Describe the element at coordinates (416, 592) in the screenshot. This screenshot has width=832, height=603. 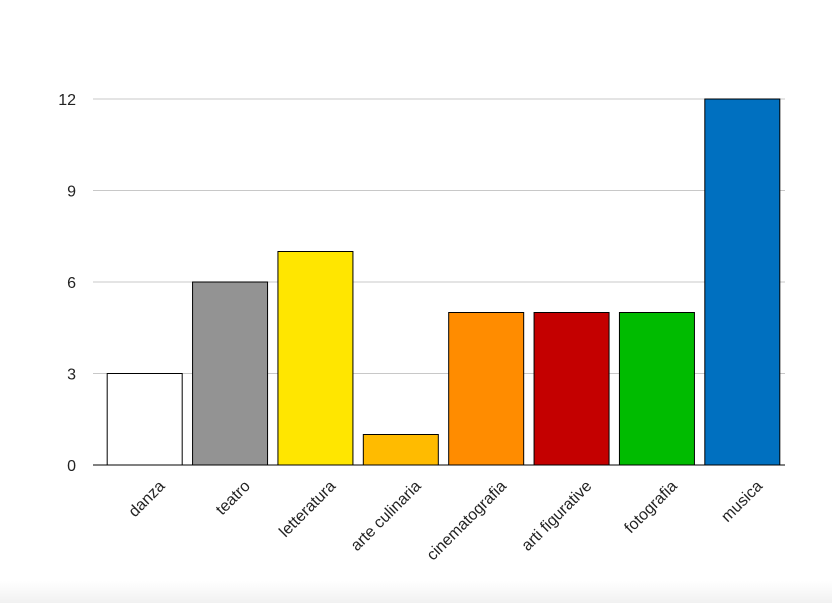
I see `bottom-band` at that location.